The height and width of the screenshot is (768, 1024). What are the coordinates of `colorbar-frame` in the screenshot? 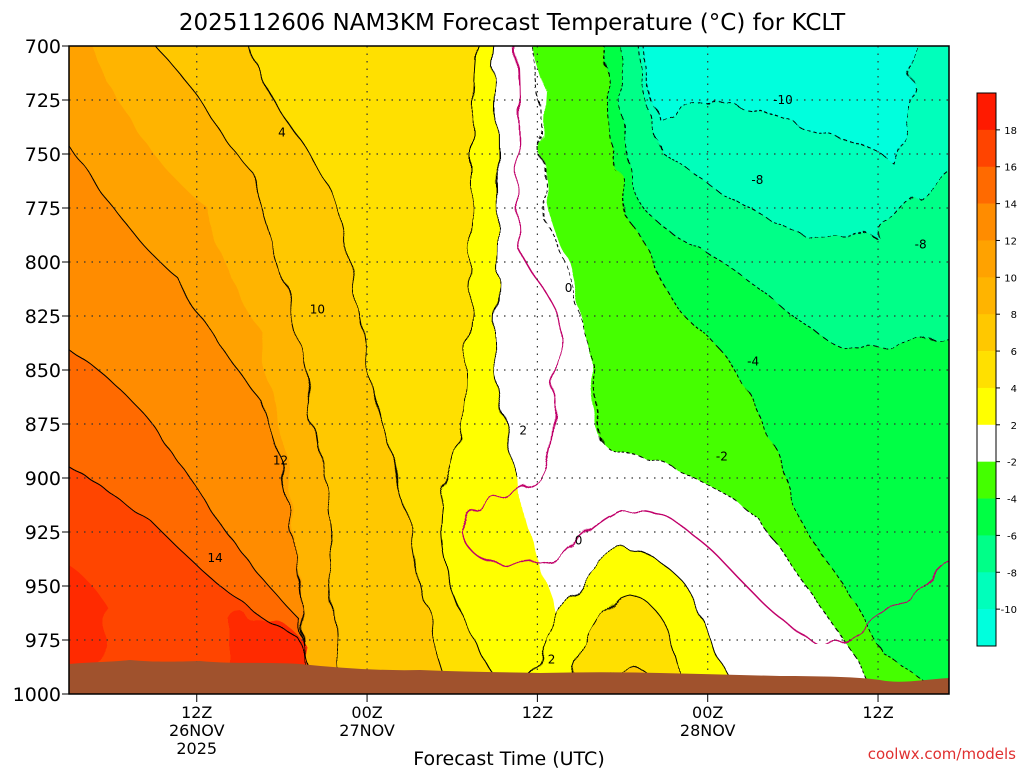 It's located at (986, 369).